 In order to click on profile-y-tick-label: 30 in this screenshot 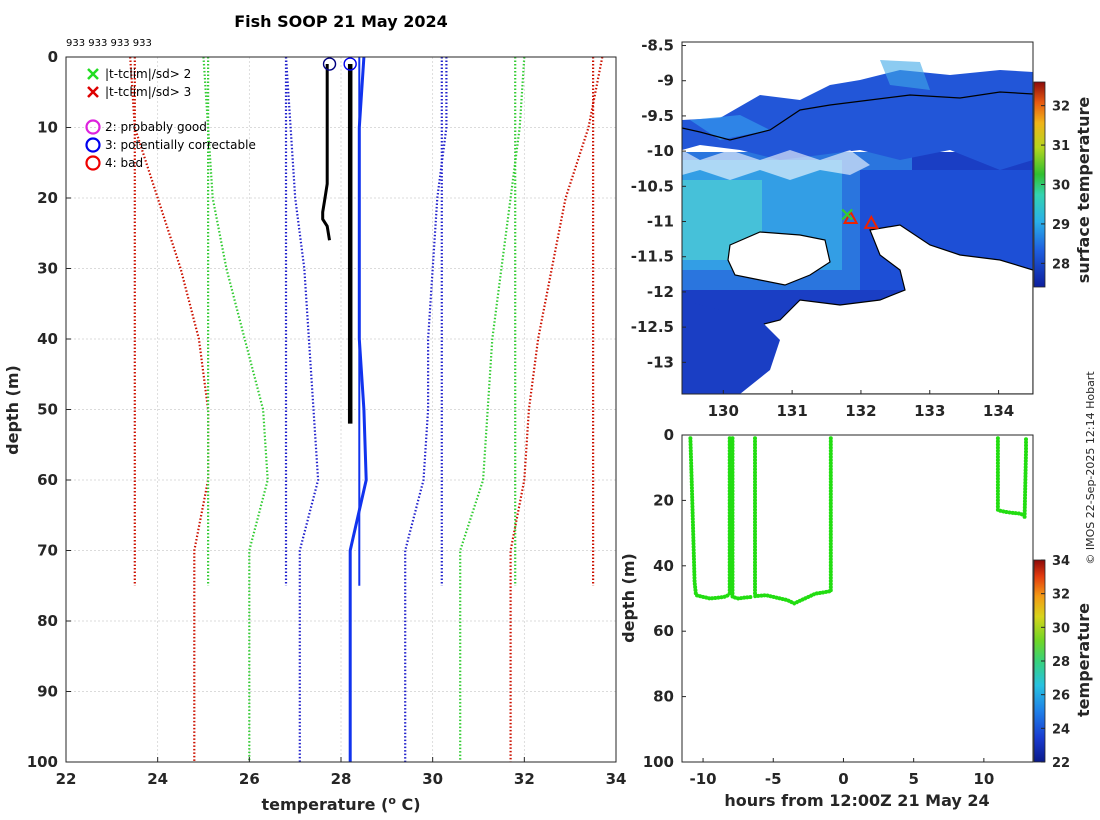, I will do `click(47, 269)`.